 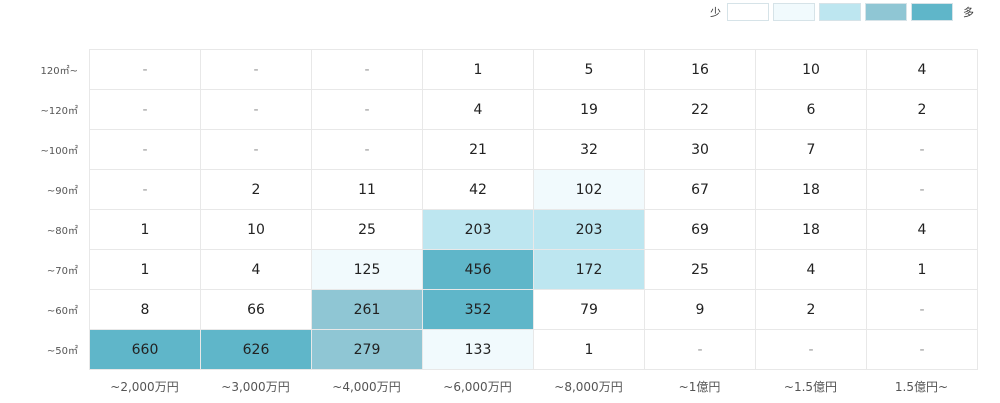 I want to click on heatmap-cell: 9, so click(x=700, y=310).